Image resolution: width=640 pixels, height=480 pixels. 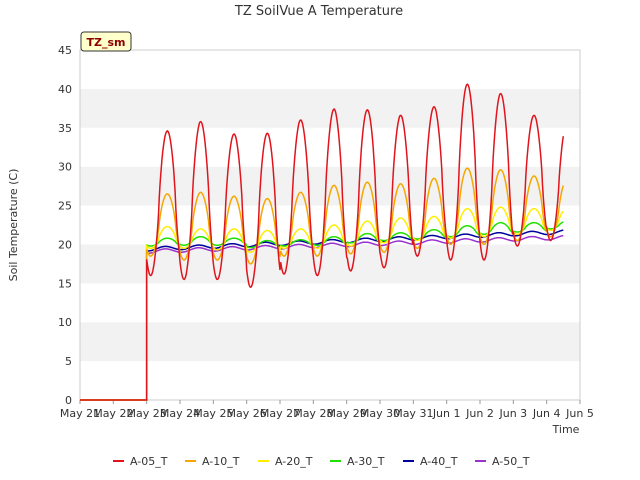 I want to click on x-tick-label: May 28, so click(x=313, y=413).